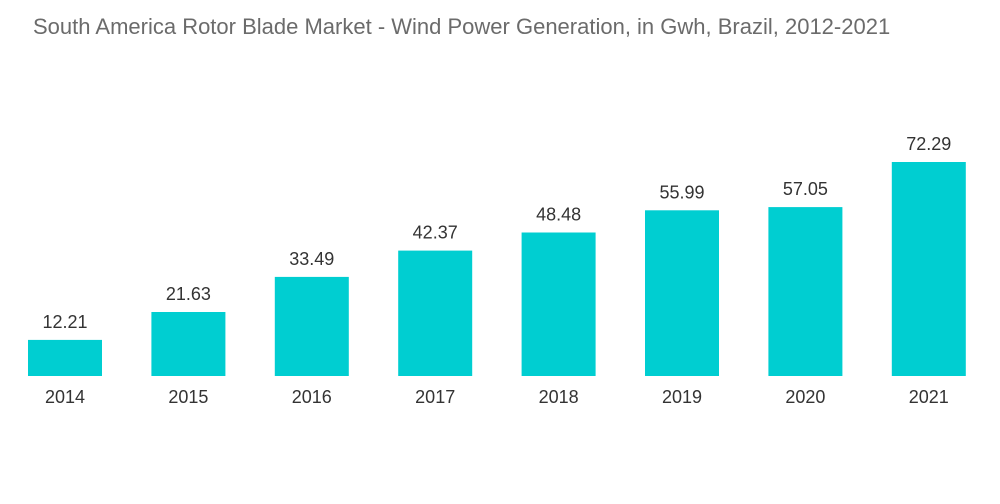 This screenshot has height=504, width=1000. Describe the element at coordinates (312, 397) in the screenshot. I see `x-tick-2016: 2016` at that location.